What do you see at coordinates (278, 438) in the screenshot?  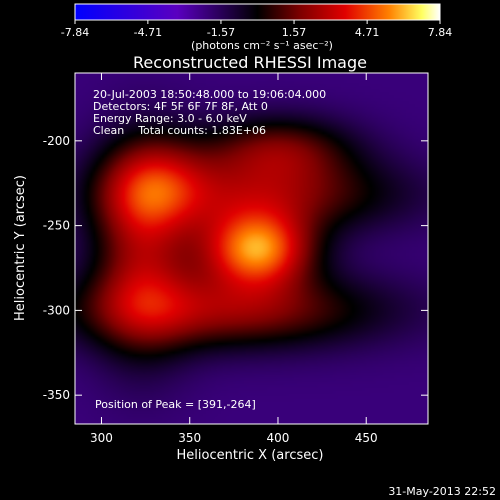 I see `x-tick-label: 400` at bounding box center [278, 438].